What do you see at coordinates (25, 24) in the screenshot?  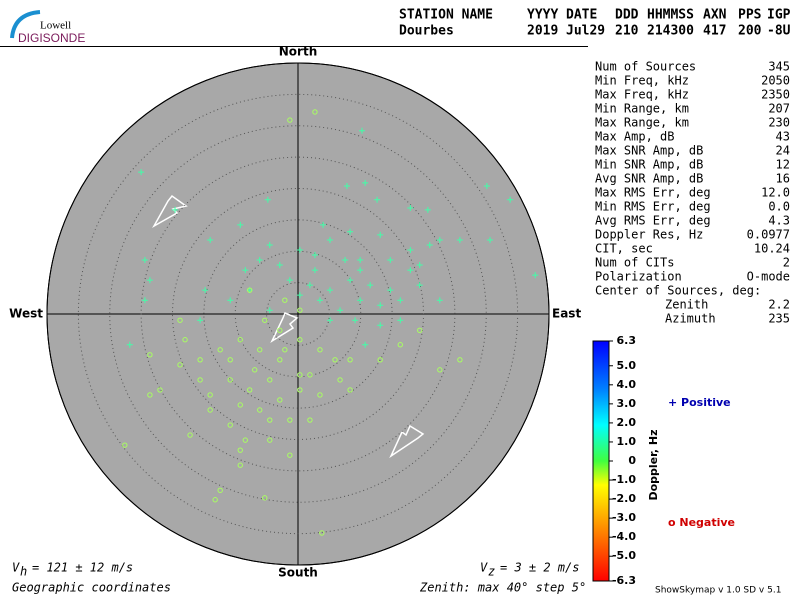 I see `logo-swoosh` at bounding box center [25, 24].